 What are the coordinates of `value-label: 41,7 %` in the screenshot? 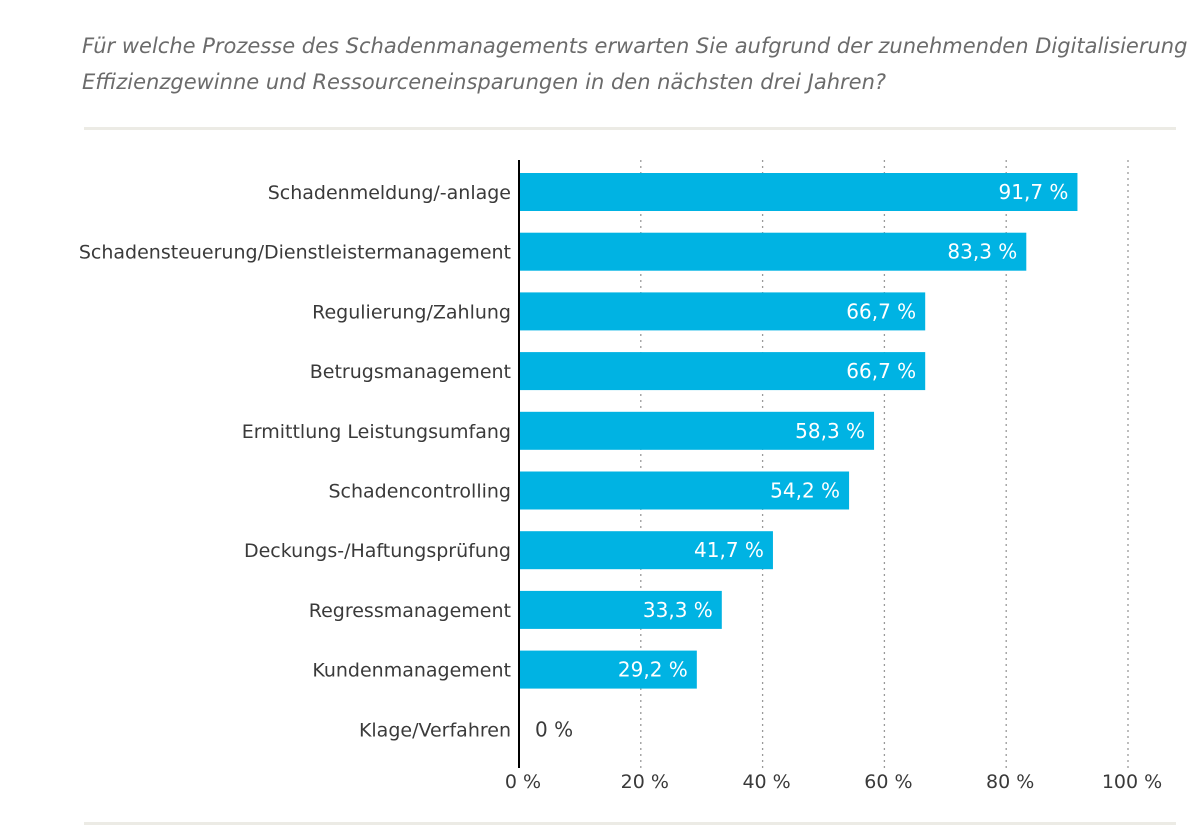 It's located at (729, 550).